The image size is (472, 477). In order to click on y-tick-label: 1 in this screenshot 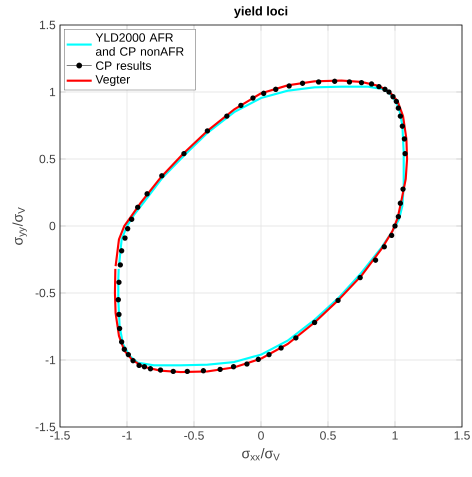, I will do `click(53, 92)`.